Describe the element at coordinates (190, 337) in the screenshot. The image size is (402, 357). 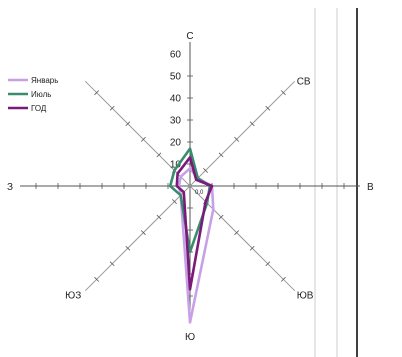
I see `direction-label-4: Ю` at that location.